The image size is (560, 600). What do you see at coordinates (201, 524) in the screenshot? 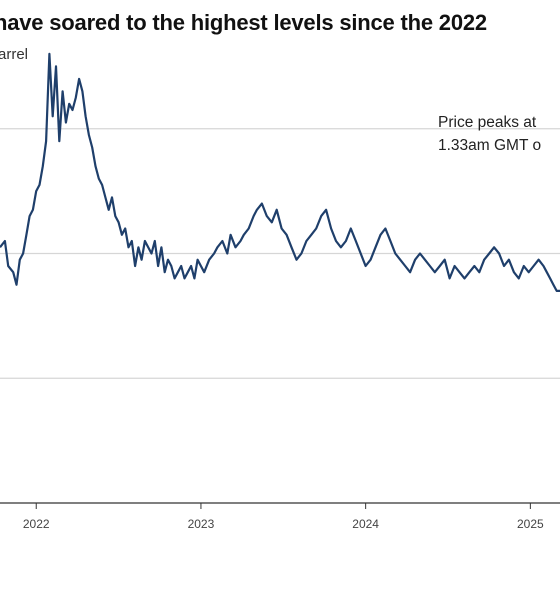
I see `x-tick-label: 2023` at bounding box center [201, 524].